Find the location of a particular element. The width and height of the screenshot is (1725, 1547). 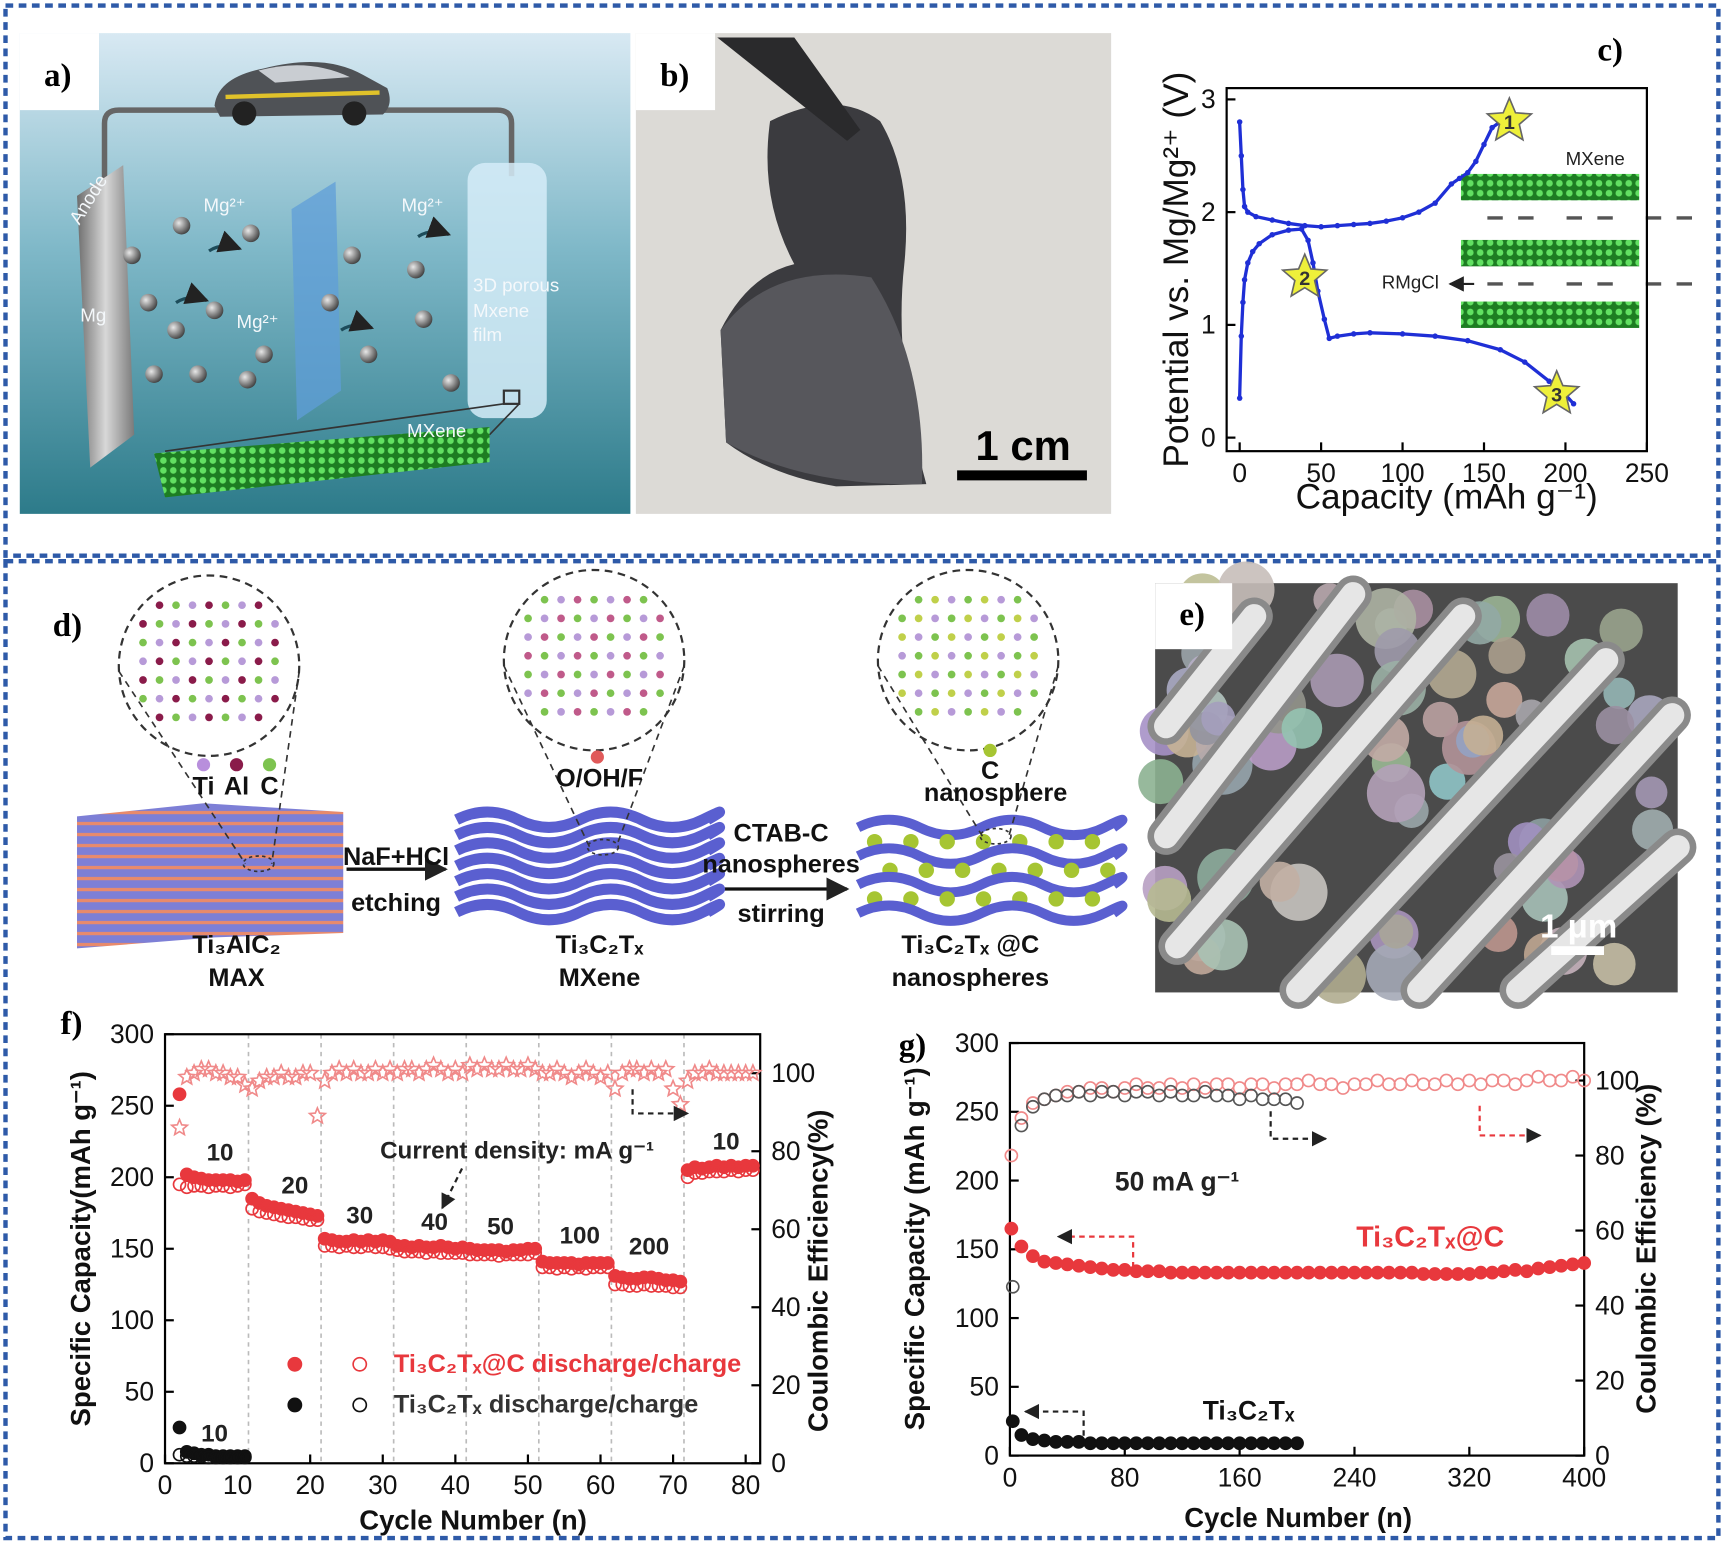

x-tick-label: 200 is located at coordinates (1565, 473).